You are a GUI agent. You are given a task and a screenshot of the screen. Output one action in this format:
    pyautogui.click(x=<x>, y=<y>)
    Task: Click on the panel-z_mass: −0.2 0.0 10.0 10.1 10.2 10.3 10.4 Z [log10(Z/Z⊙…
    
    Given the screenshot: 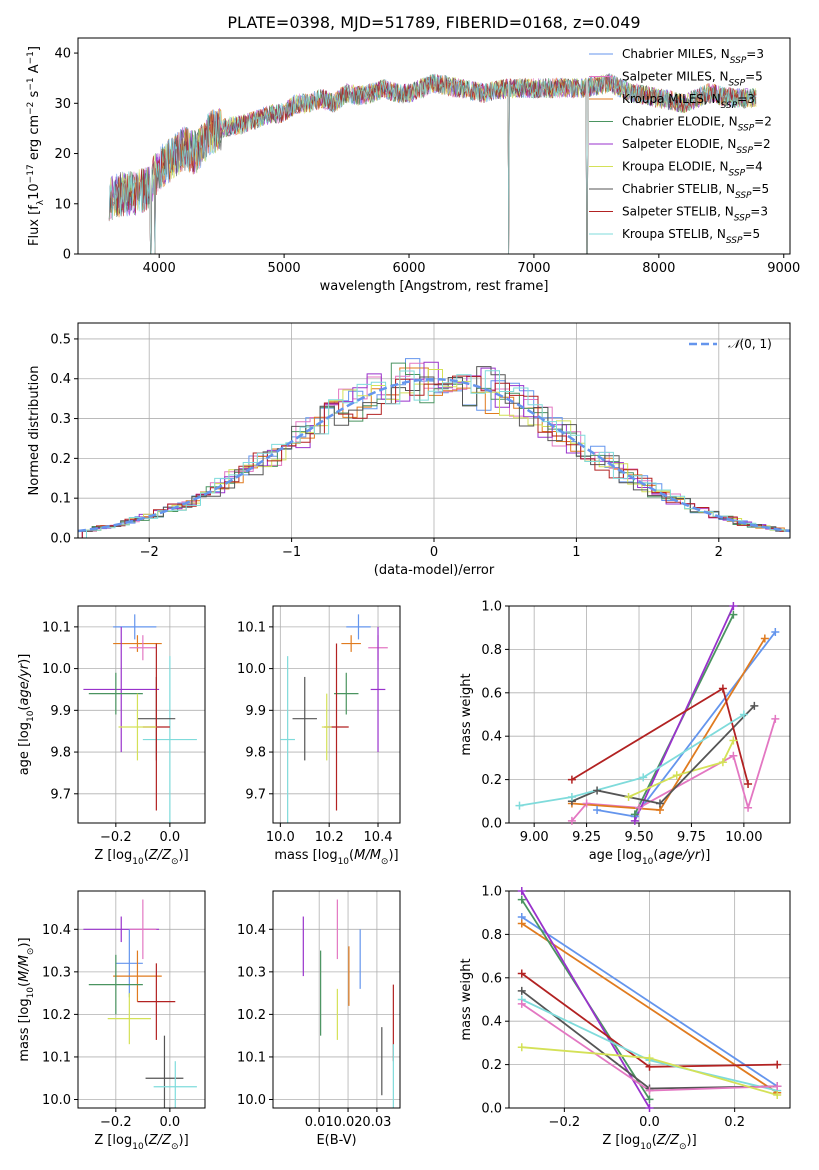 What is the action you would take?
    pyautogui.click(x=111, y=1021)
    